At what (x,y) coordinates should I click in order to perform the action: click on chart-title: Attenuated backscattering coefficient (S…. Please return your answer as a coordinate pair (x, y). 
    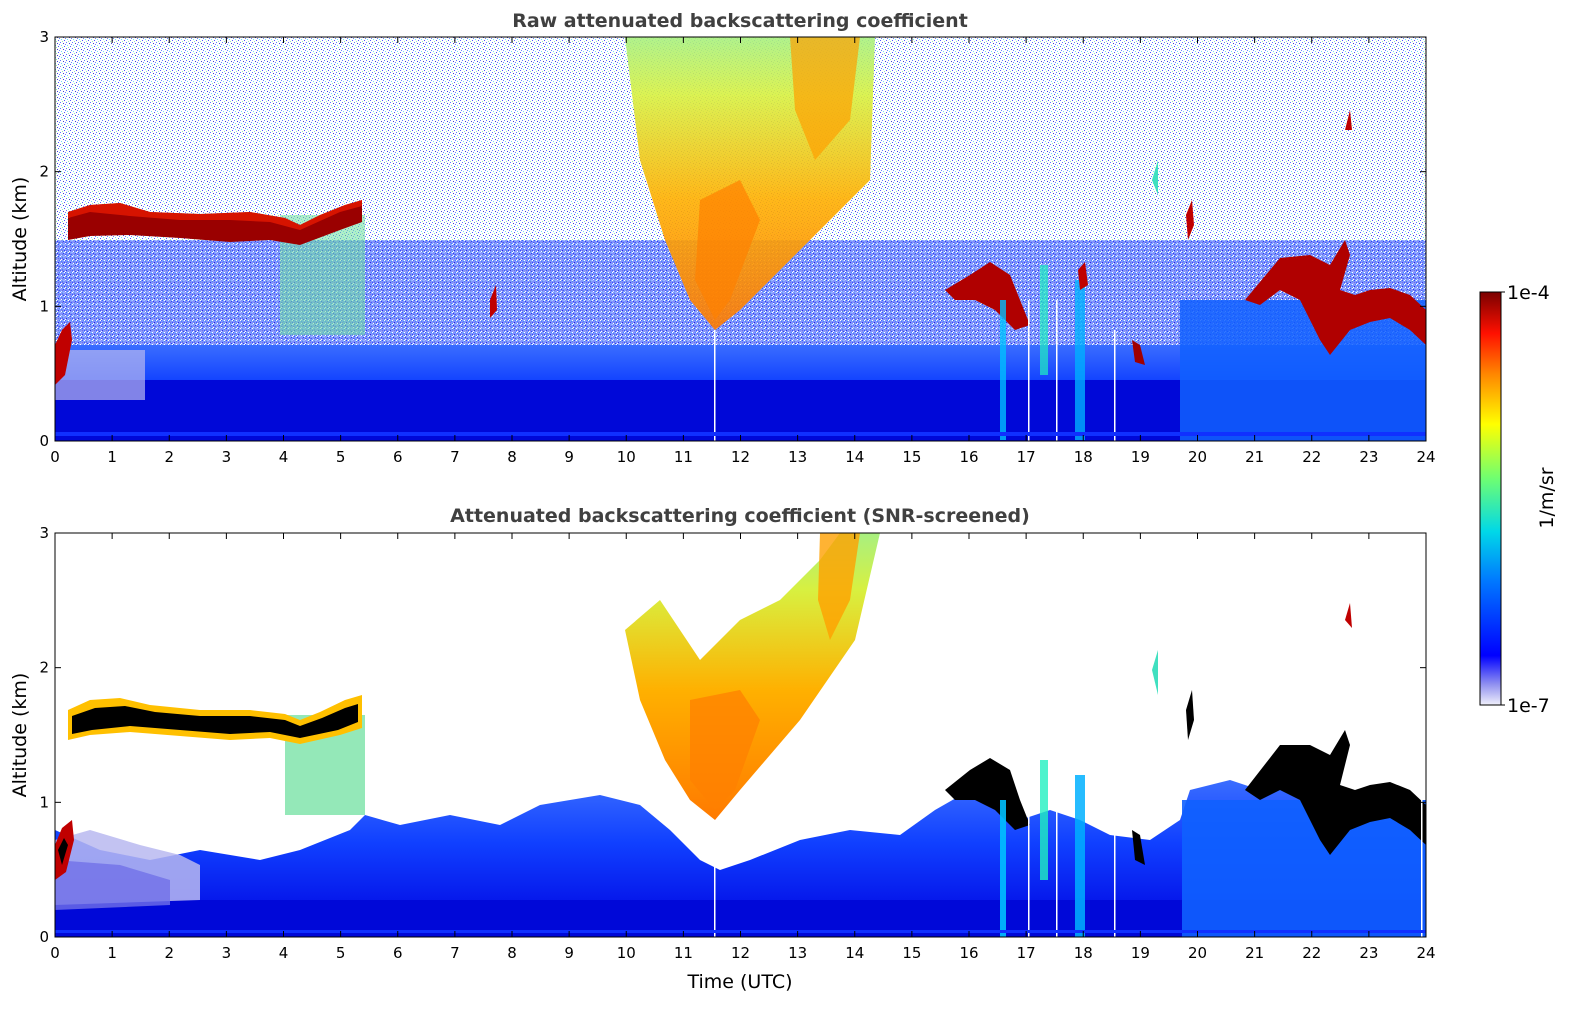
    Looking at the image, I should click on (740, 516).